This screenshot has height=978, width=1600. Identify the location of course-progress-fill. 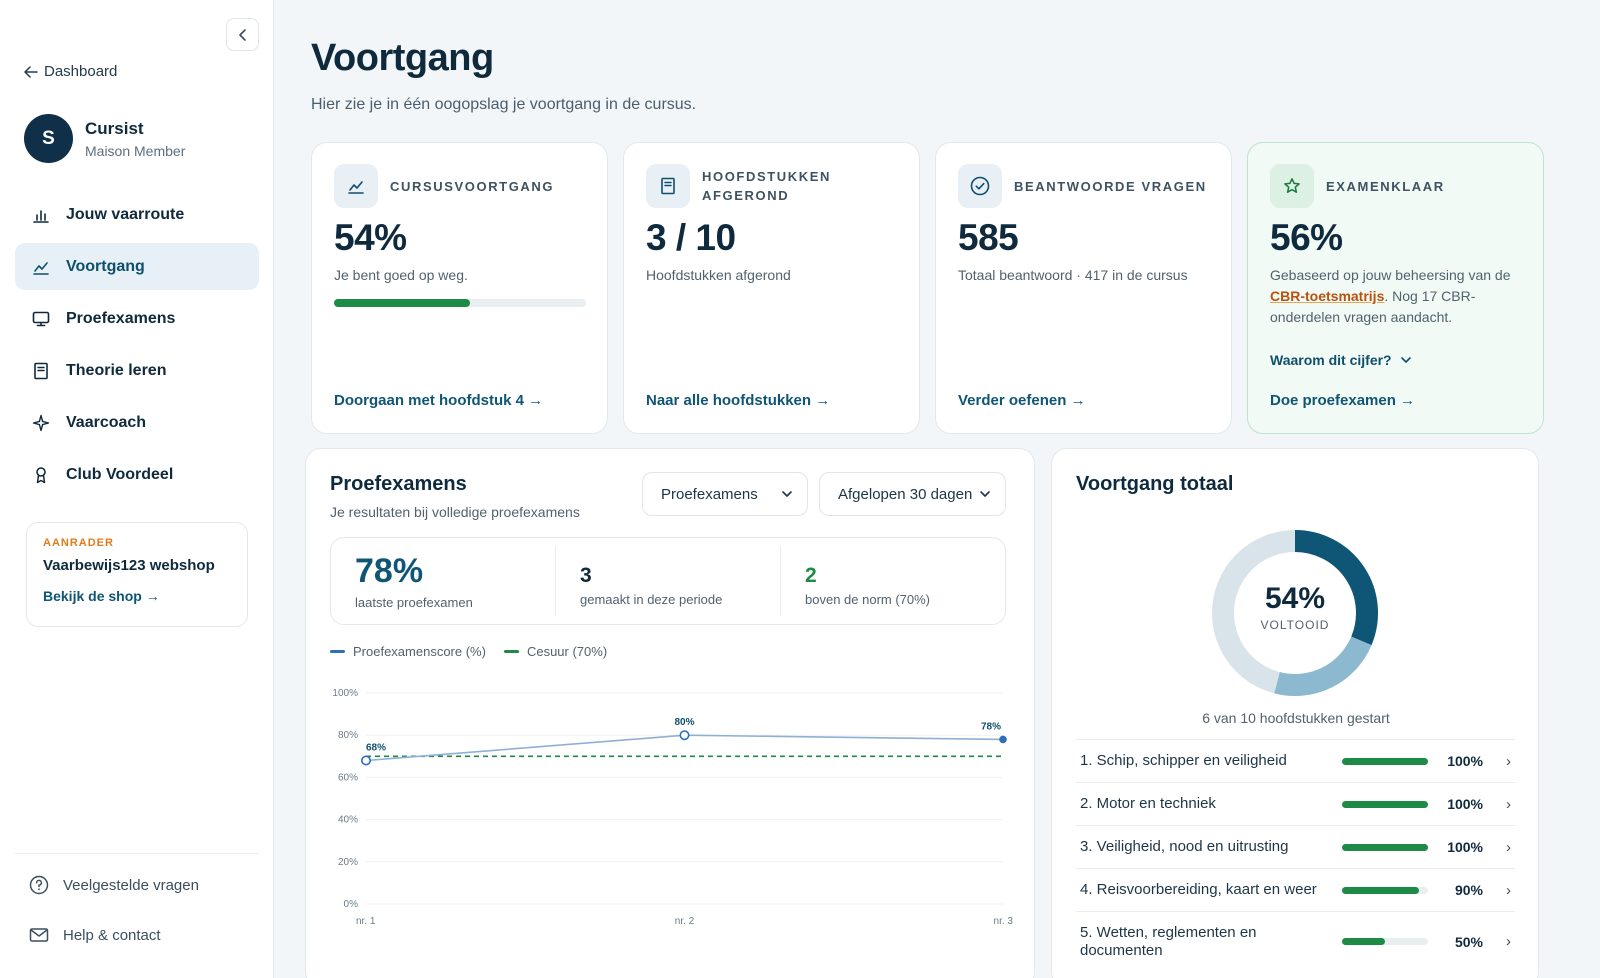
(402, 303).